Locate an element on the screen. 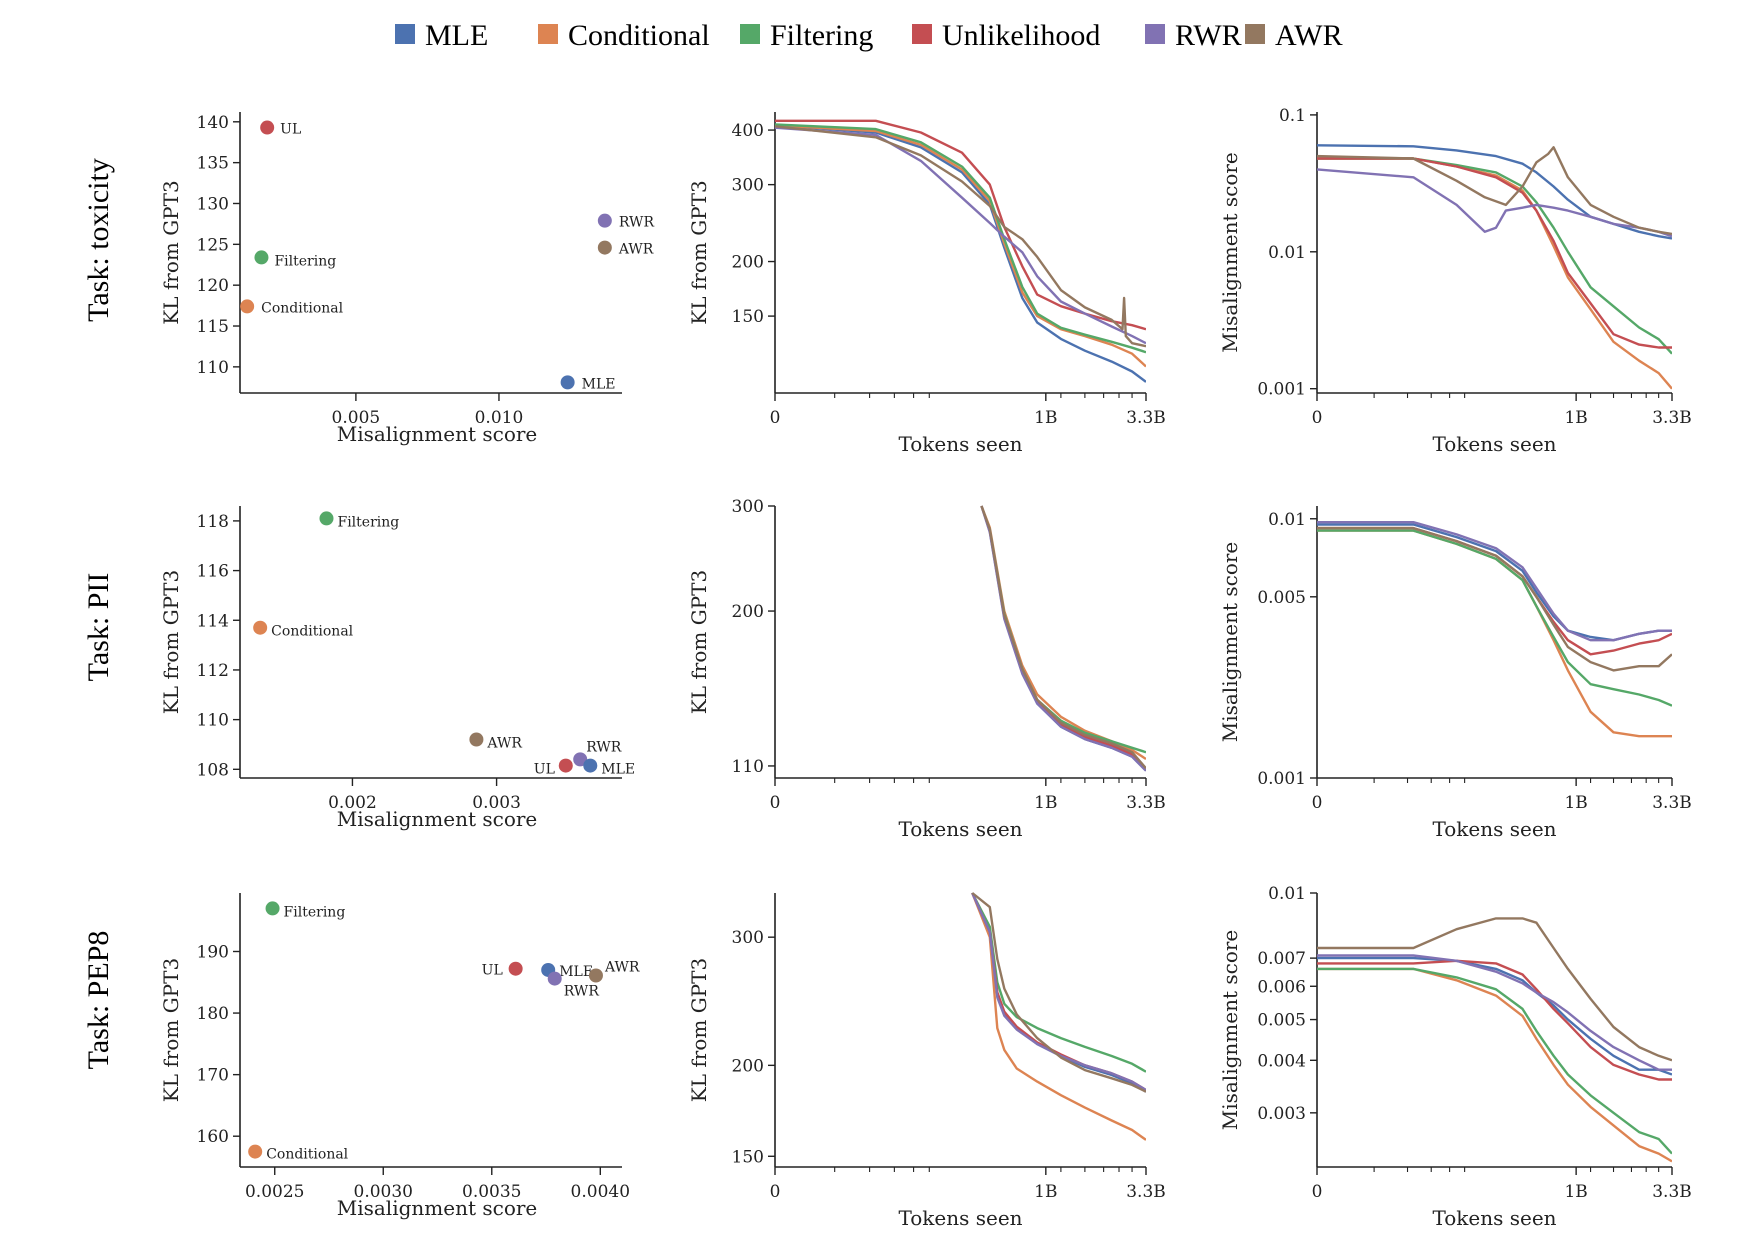 The width and height of the screenshot is (1744, 1254). y-tick-label: 190 is located at coordinates (213, 952).